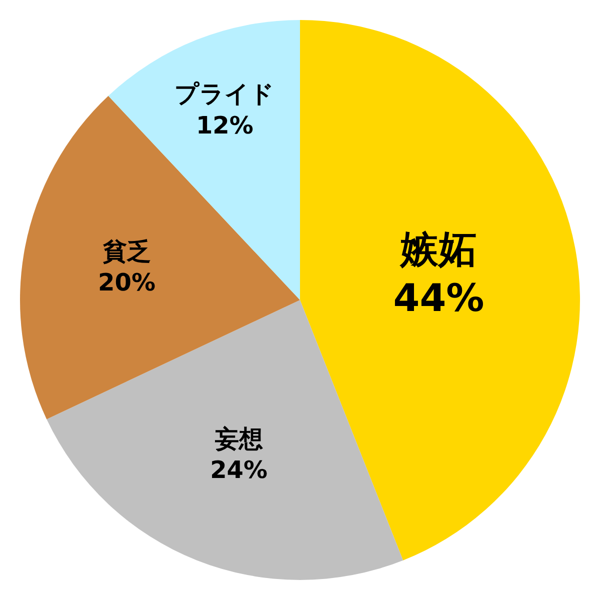  What do you see at coordinates (127, 282) in the screenshot?
I see `data-label: 20%` at bounding box center [127, 282].